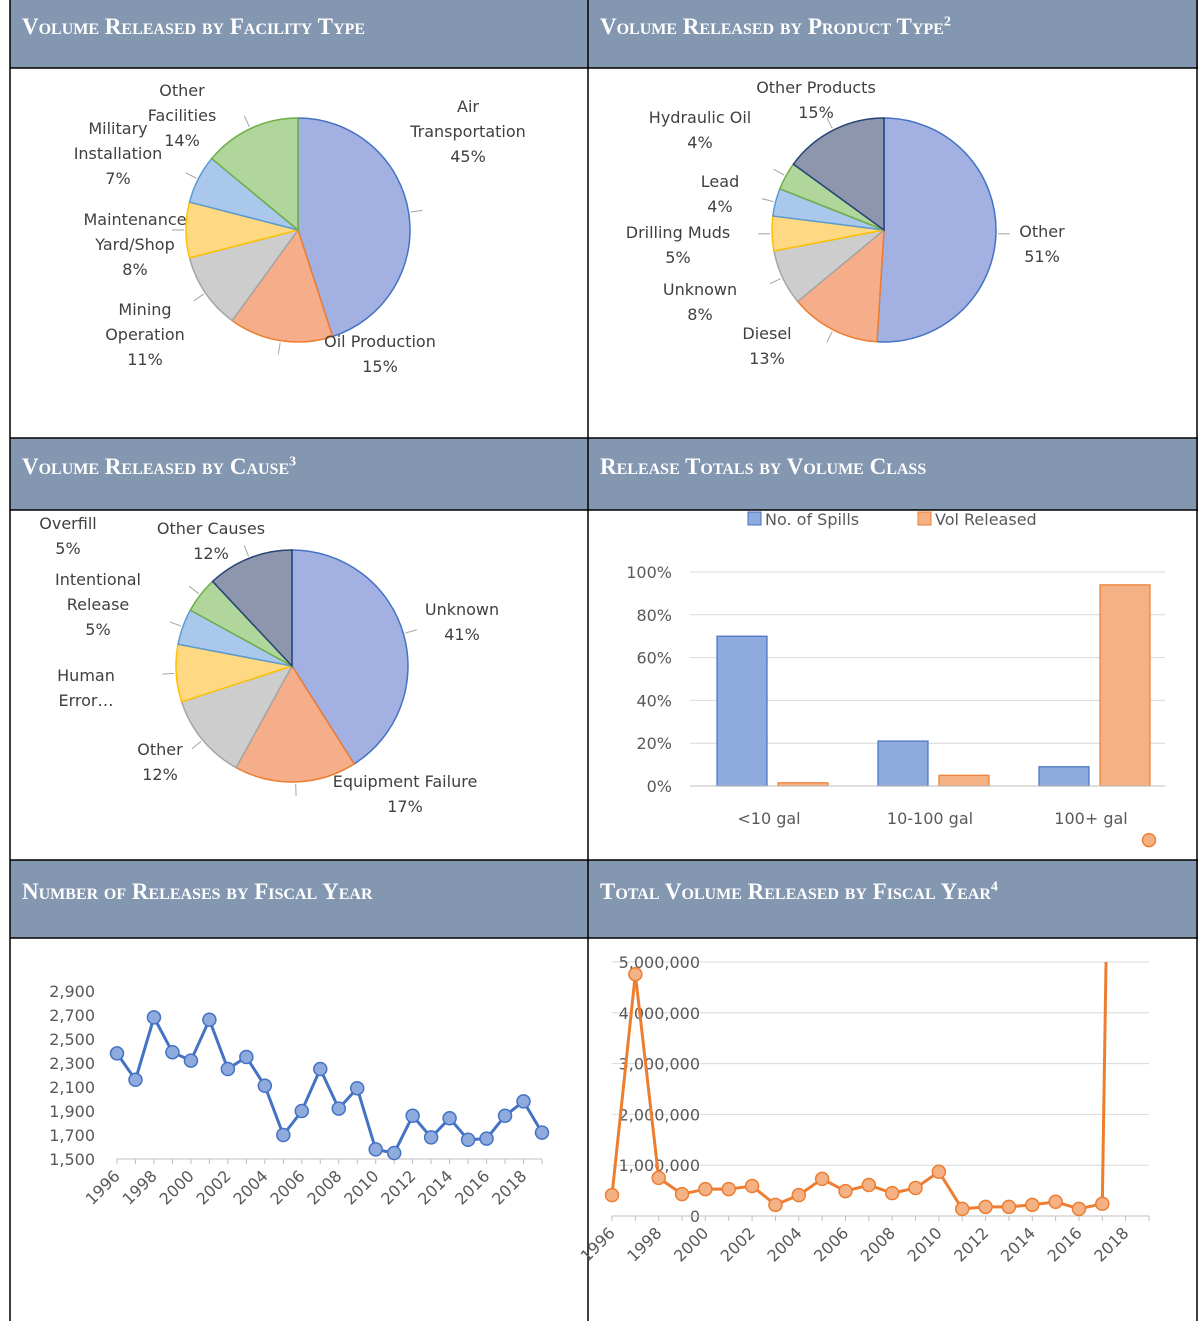 This screenshot has height=1321, width=1198. I want to click on chart-title-text: Release Totals by Volume Class, so click(763, 466).